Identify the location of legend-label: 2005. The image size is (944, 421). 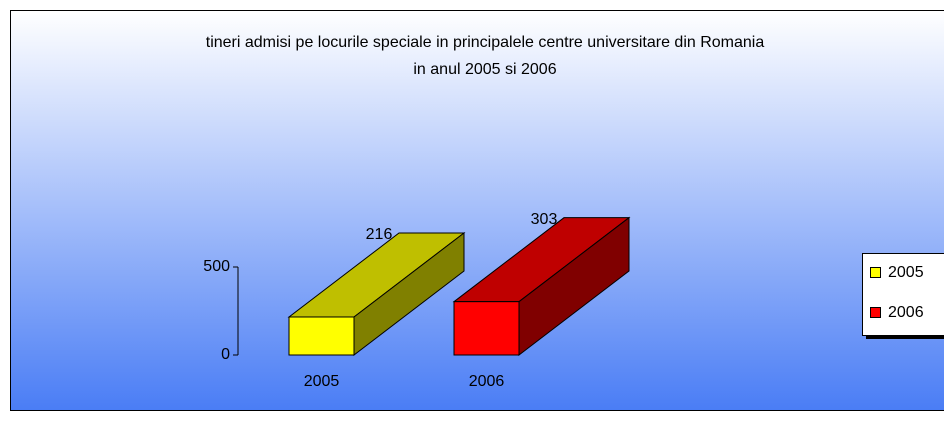
(906, 272).